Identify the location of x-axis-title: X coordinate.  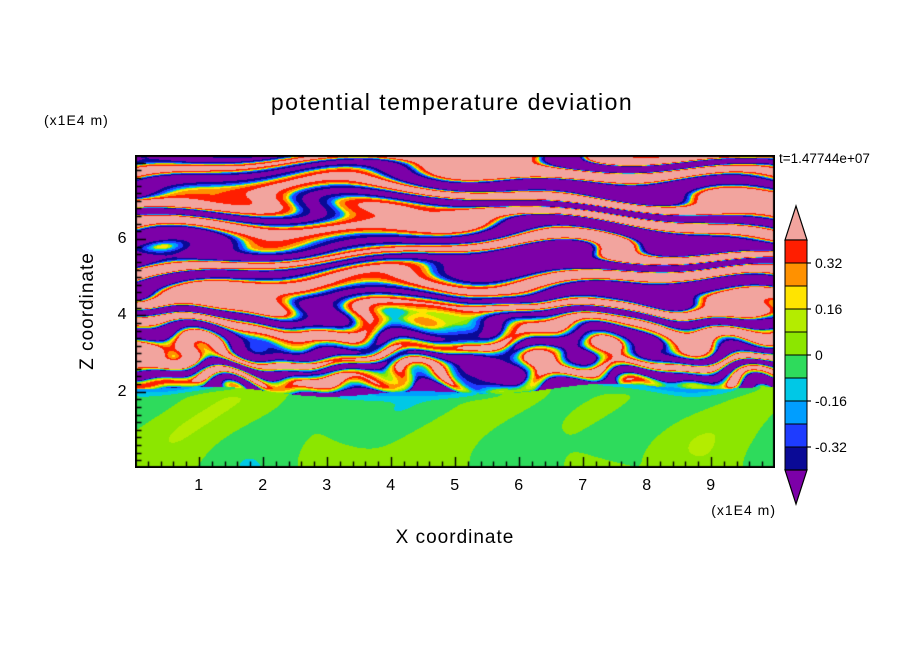
(455, 537).